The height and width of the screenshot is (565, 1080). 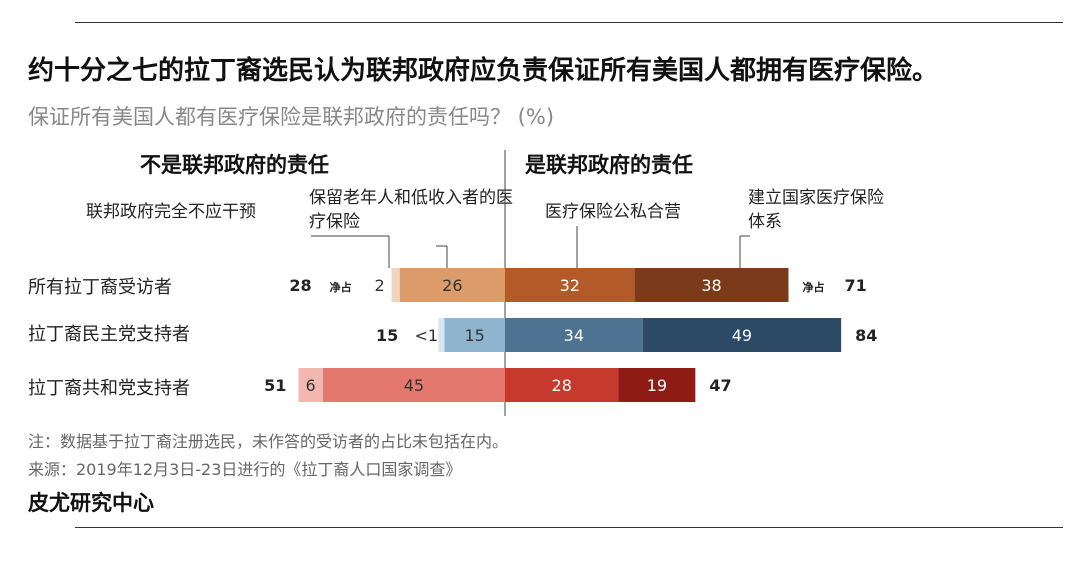 What do you see at coordinates (171, 212) in the screenshot?
I see `category-label-no-role: 联邦政府完全不应干预` at bounding box center [171, 212].